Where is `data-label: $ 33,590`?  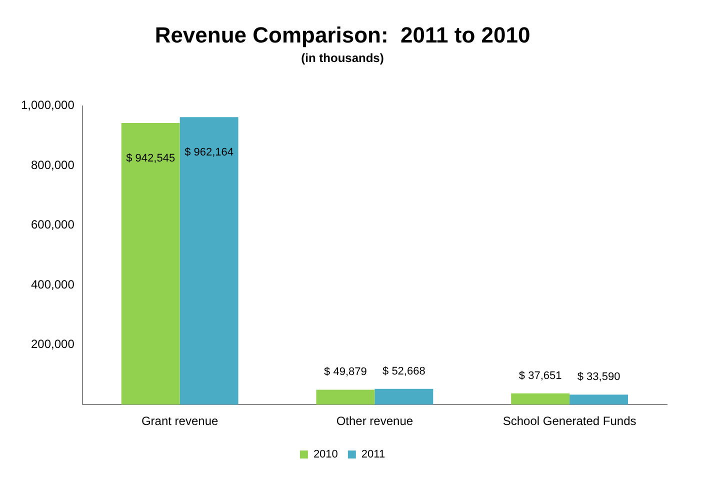 data-label: $ 33,590 is located at coordinates (598, 377).